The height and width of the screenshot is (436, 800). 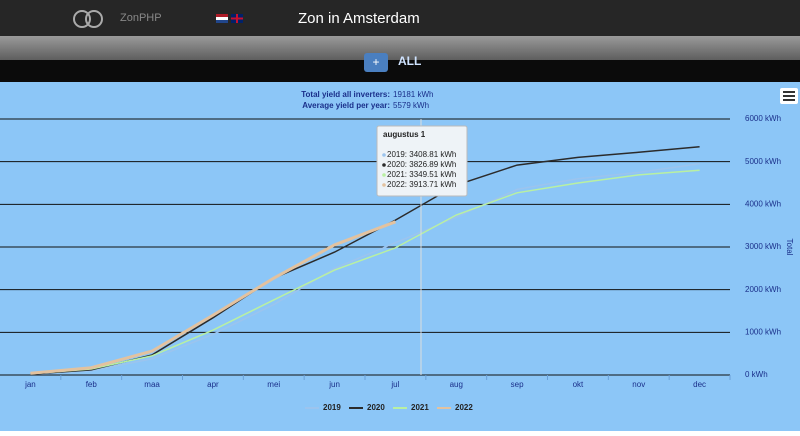 I want to click on x-tick-label: jun, so click(x=334, y=384).